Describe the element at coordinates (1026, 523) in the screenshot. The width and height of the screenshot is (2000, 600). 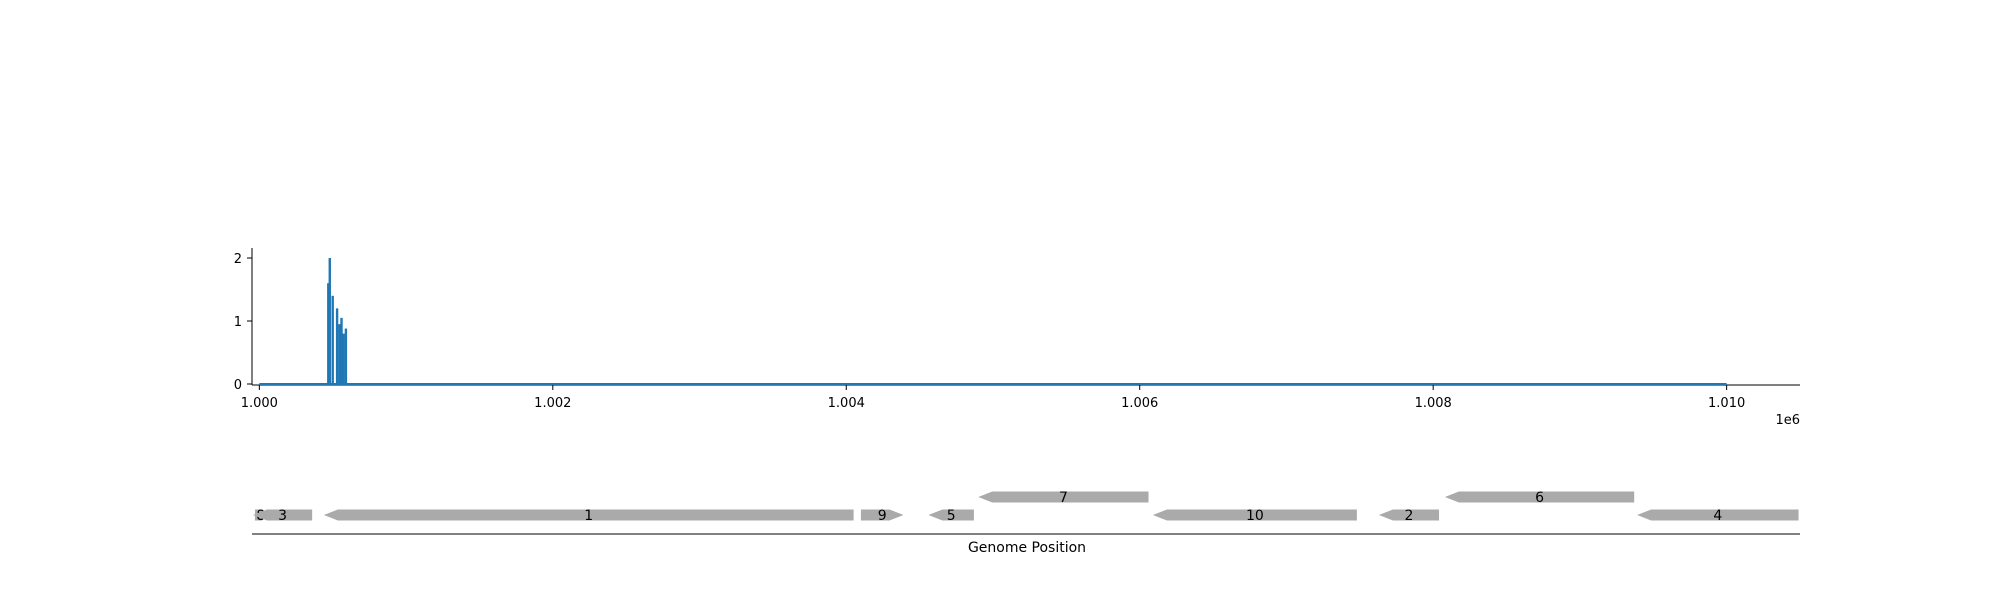
I see `gene-track-panel: 83195710264Genome Position` at that location.